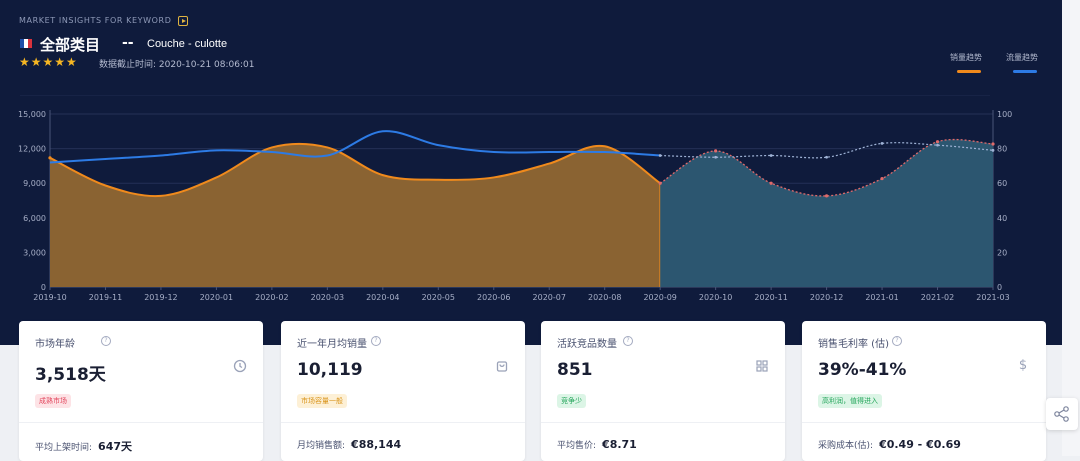 The height and width of the screenshot is (461, 1080). What do you see at coordinates (715, 297) in the screenshot?
I see `x-tick-label: 2020-10` at bounding box center [715, 297].